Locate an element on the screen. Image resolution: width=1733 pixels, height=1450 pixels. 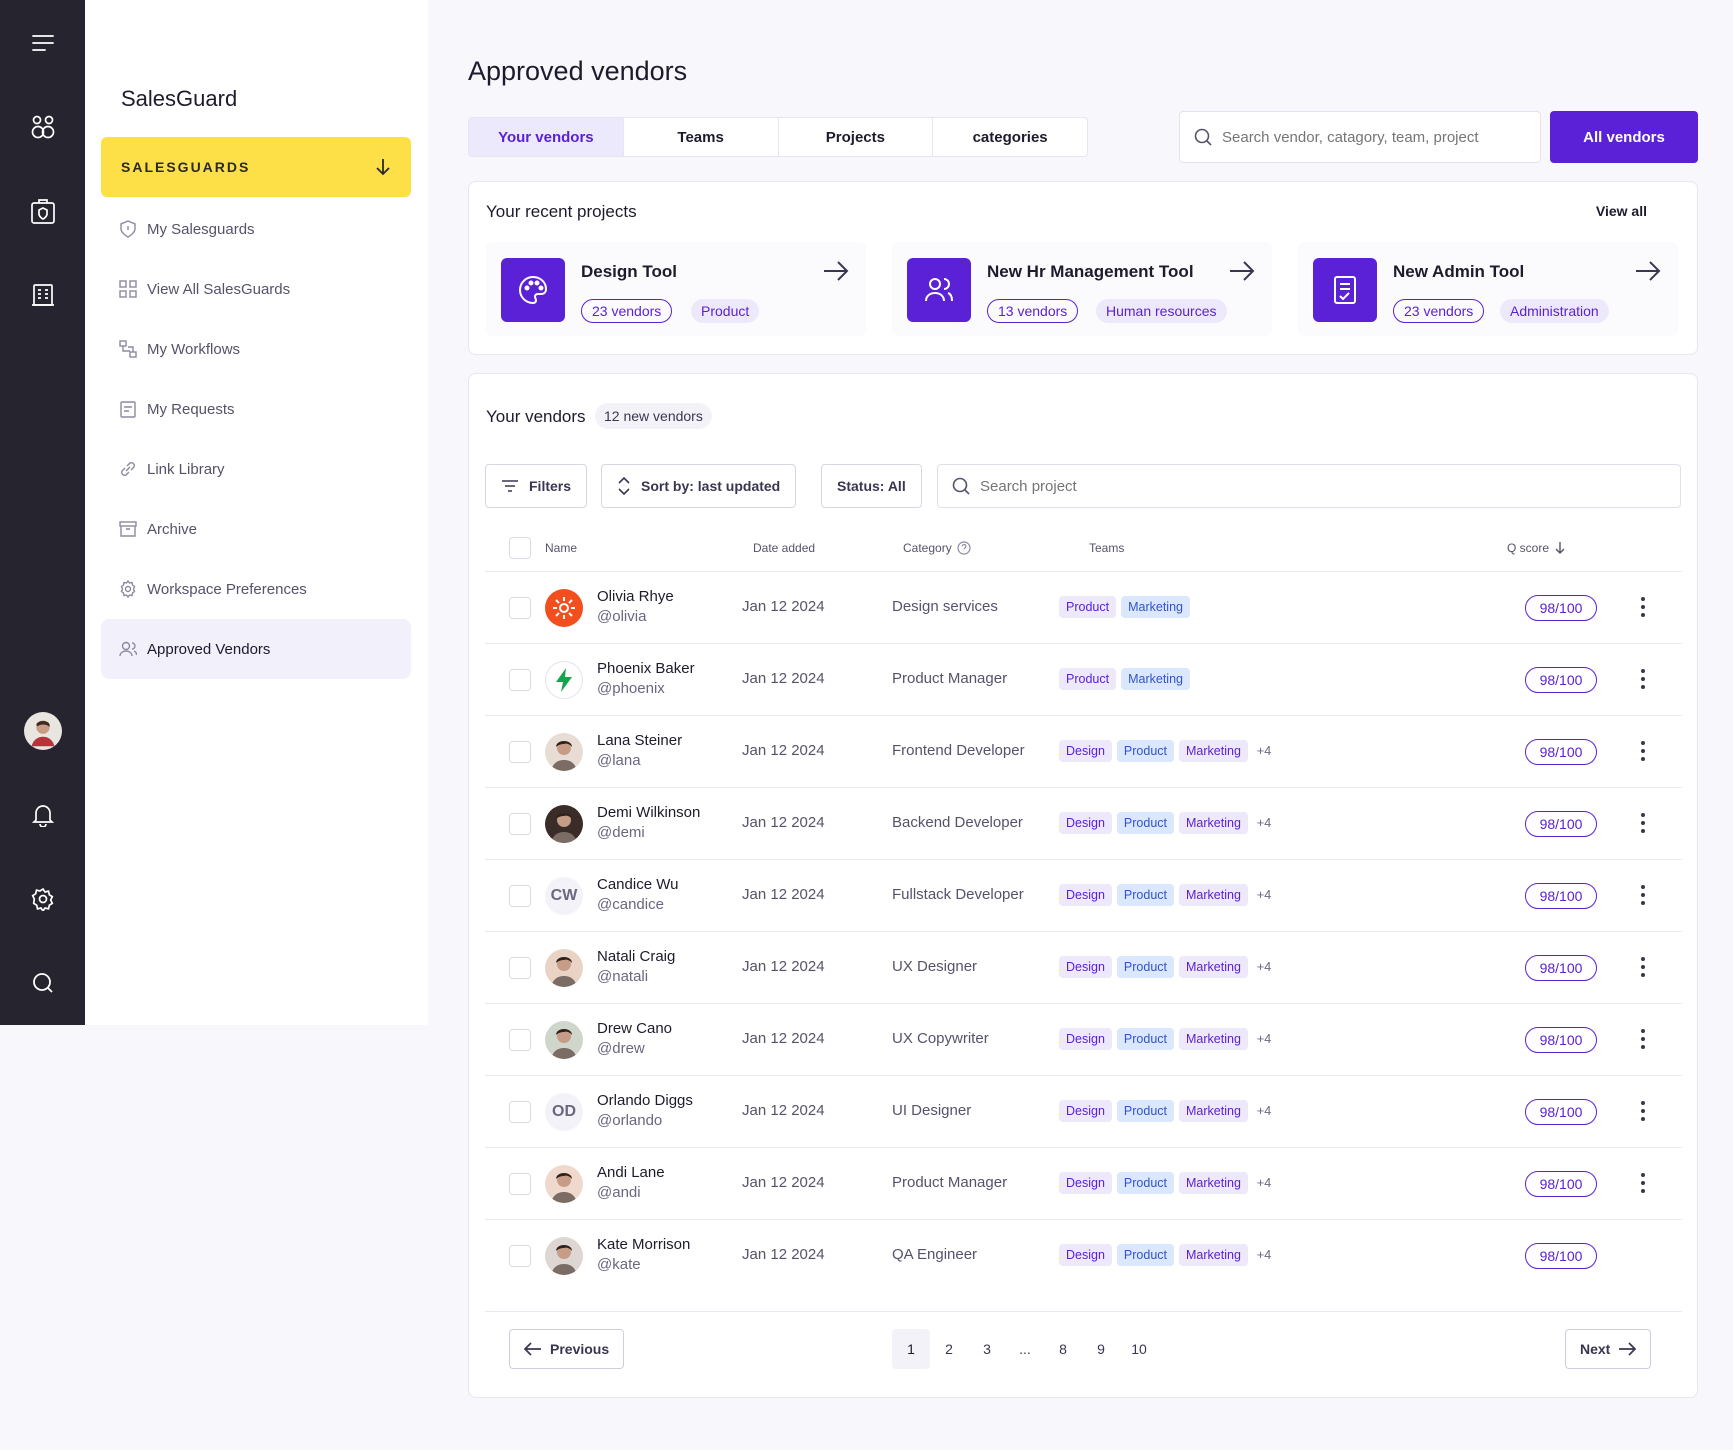
page-number: 3 is located at coordinates (987, 1349).